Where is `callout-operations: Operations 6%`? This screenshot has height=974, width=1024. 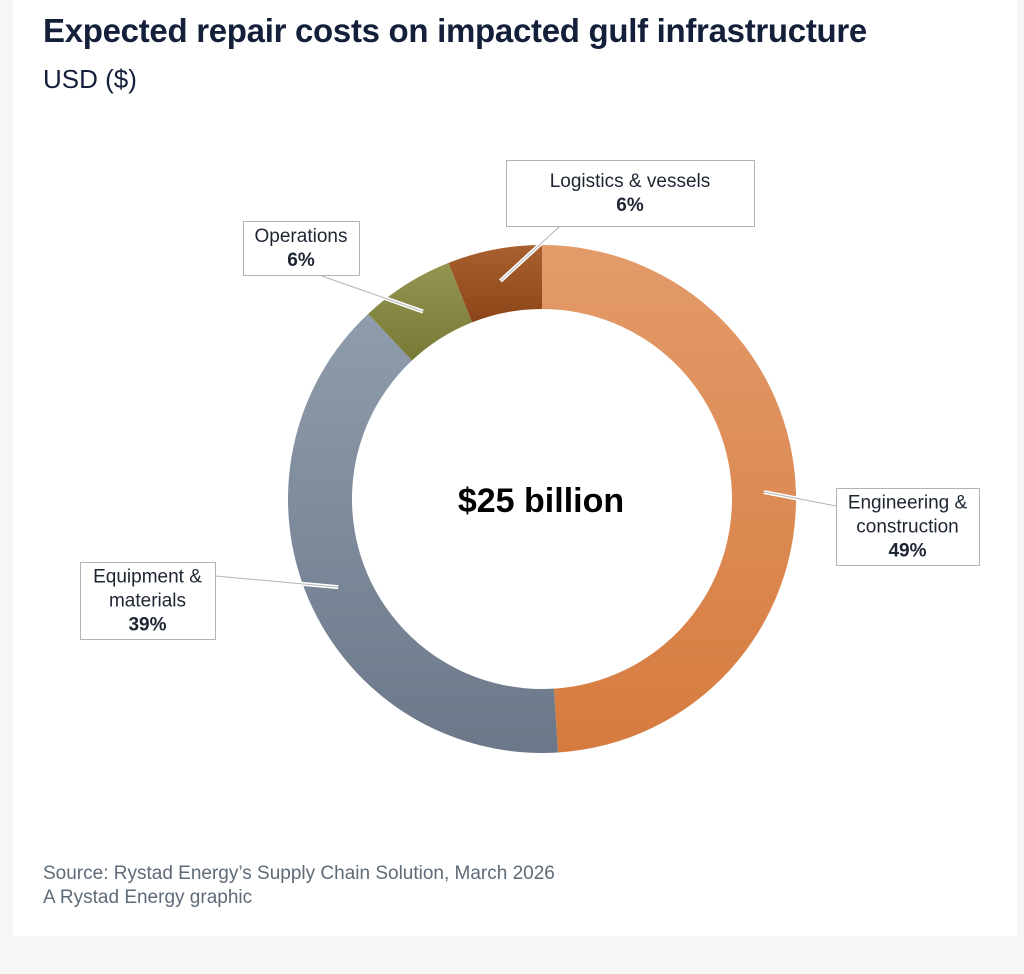 callout-operations: Operations 6% is located at coordinates (301, 248).